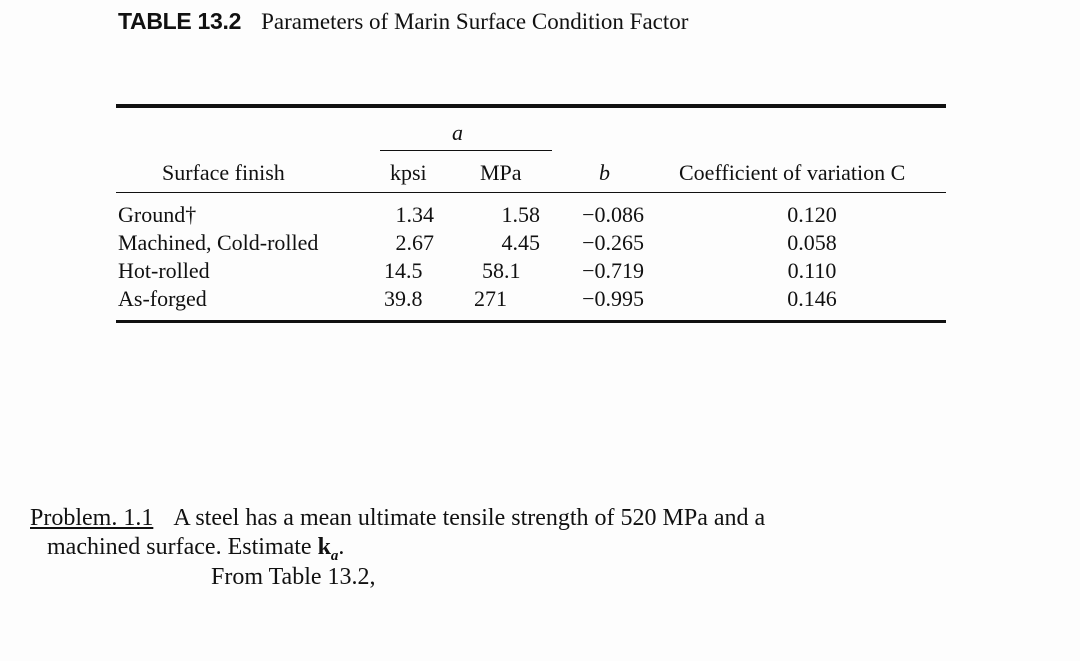  I want to click on header-coefficient-of-variation: Coefficient of variation C, so click(792, 172).